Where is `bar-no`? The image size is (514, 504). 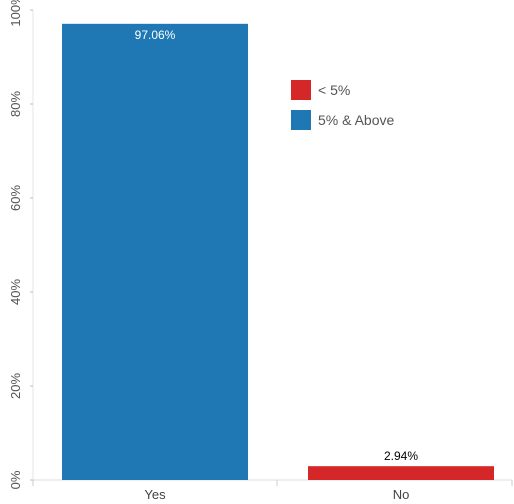 bar-no is located at coordinates (401, 473).